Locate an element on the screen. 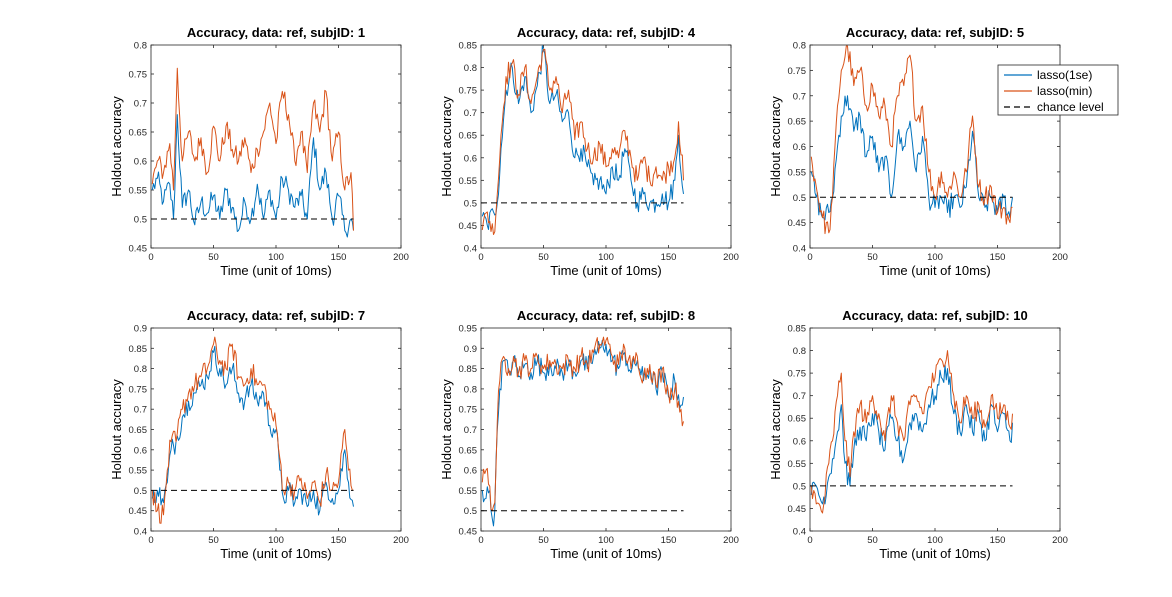  legend-box is located at coordinates (1058, 90).